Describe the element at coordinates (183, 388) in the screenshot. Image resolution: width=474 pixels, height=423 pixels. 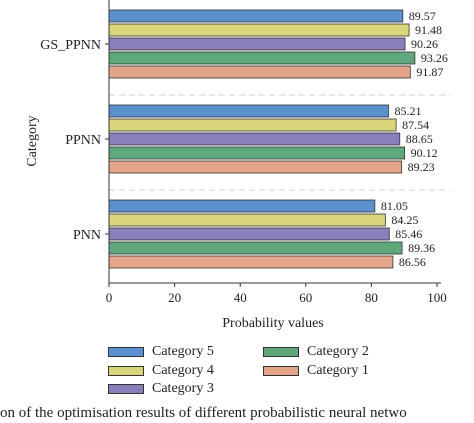
I see `legend-label: Category 3` at that location.